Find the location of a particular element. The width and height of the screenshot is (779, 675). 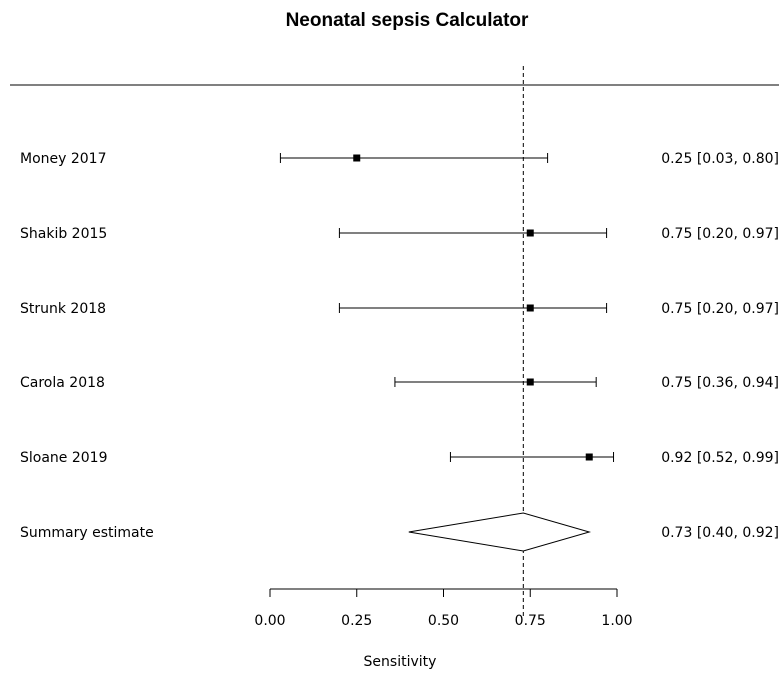

x-tick-label: 0.25 is located at coordinates (356, 621).